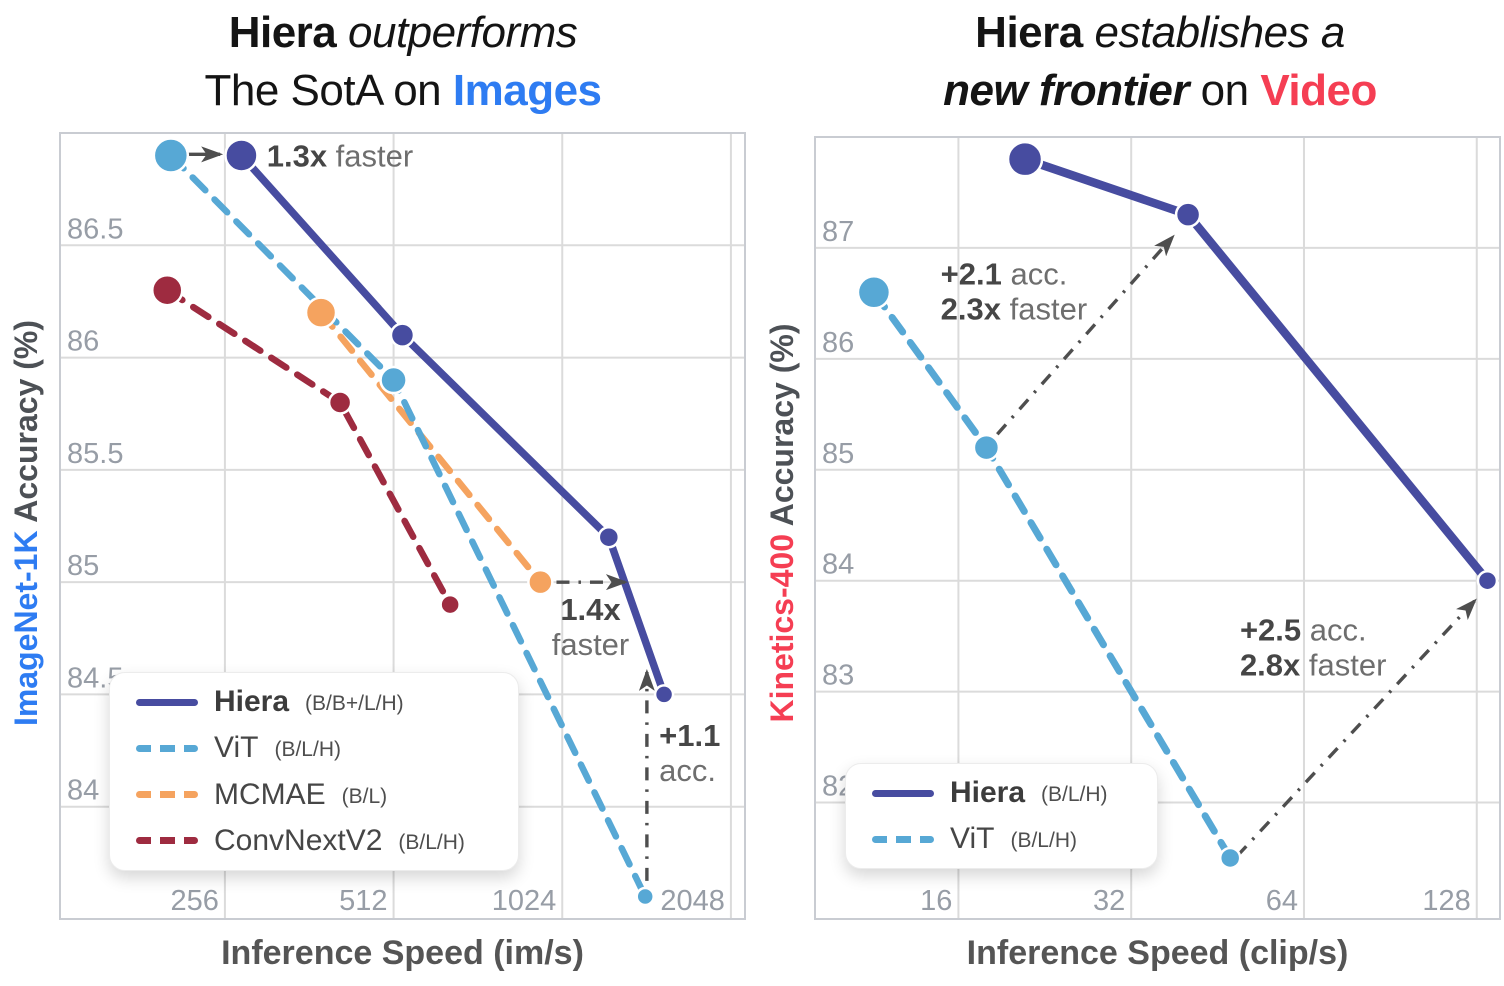 This screenshot has width=1504, height=986. What do you see at coordinates (95, 454) in the screenshot?
I see `y-tick-label: 85.5` at bounding box center [95, 454].